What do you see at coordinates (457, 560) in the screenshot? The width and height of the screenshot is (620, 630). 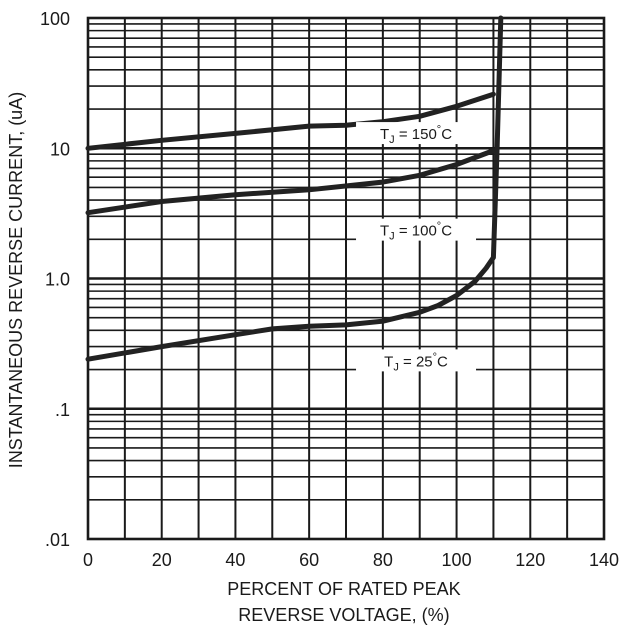 I see `x-tick-label: 100` at bounding box center [457, 560].